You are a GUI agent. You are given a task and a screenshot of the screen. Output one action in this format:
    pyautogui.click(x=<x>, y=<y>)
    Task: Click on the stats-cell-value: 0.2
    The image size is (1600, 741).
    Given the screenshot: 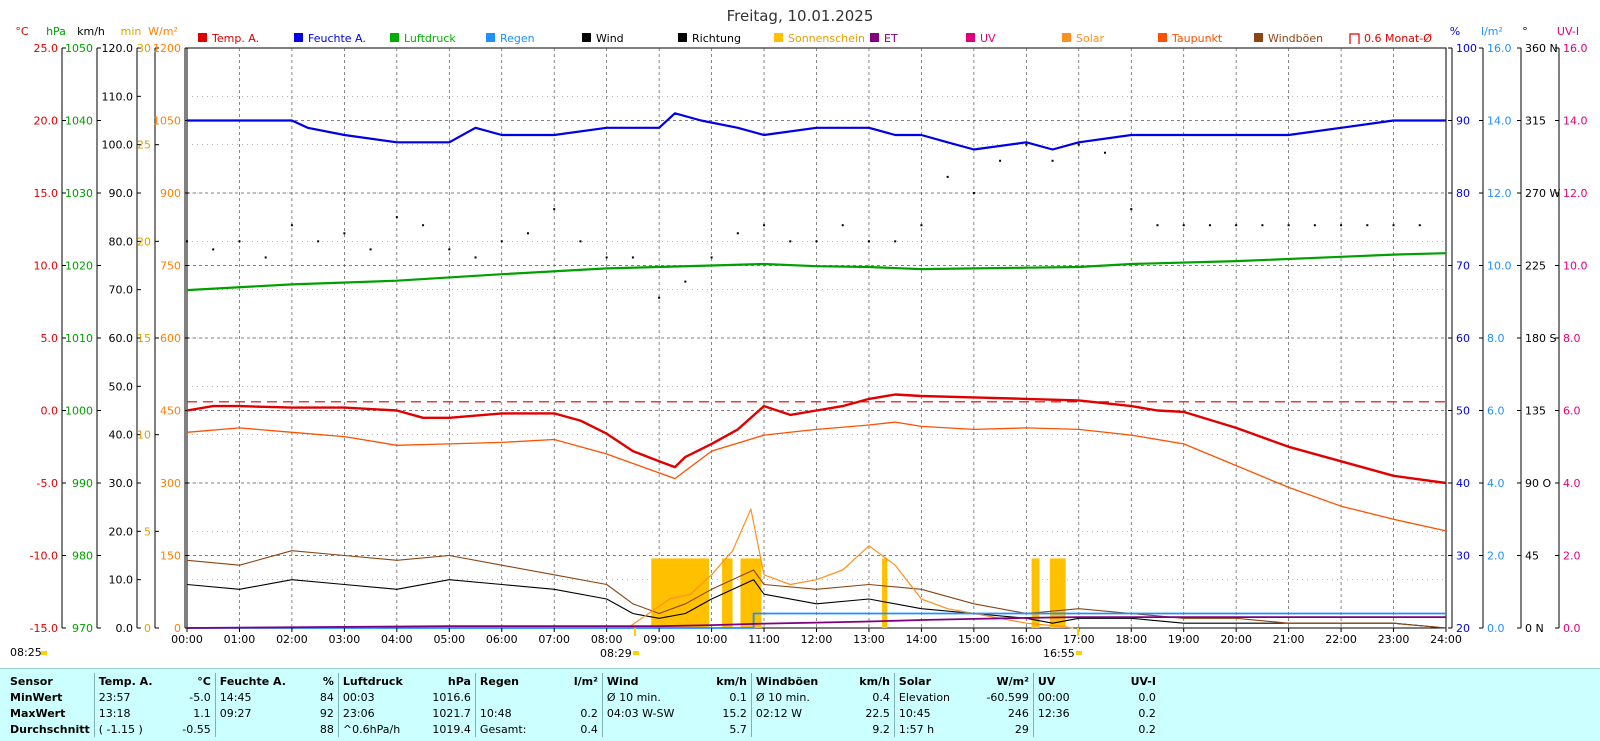 What is the action you would take?
    pyautogui.click(x=589, y=713)
    